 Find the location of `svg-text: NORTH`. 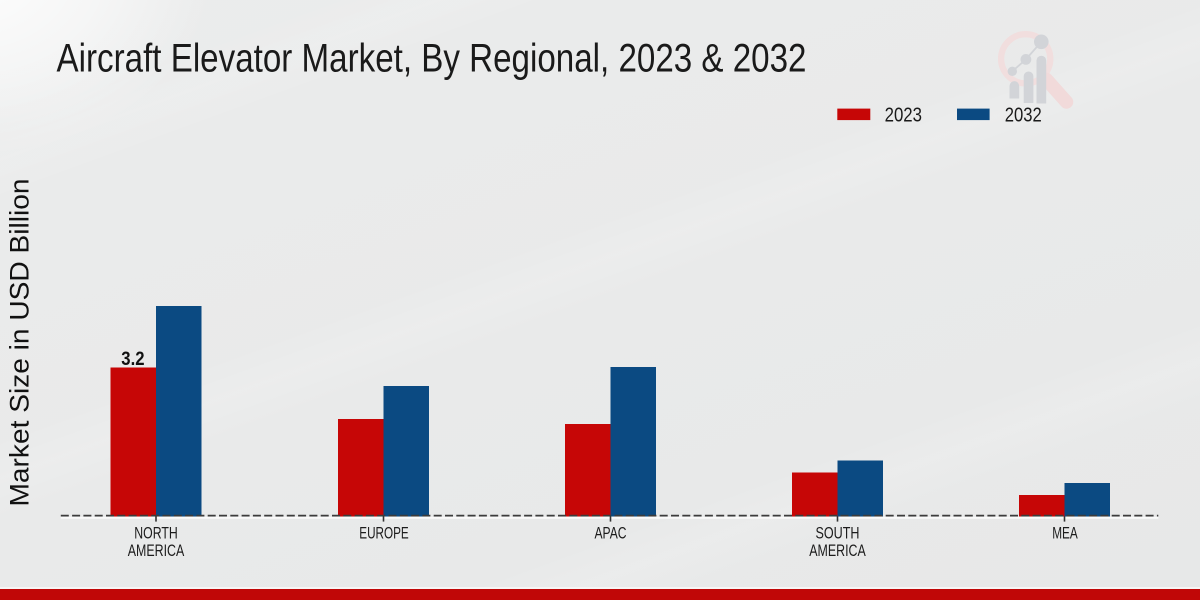

svg-text: NORTH is located at coordinates (156, 532).